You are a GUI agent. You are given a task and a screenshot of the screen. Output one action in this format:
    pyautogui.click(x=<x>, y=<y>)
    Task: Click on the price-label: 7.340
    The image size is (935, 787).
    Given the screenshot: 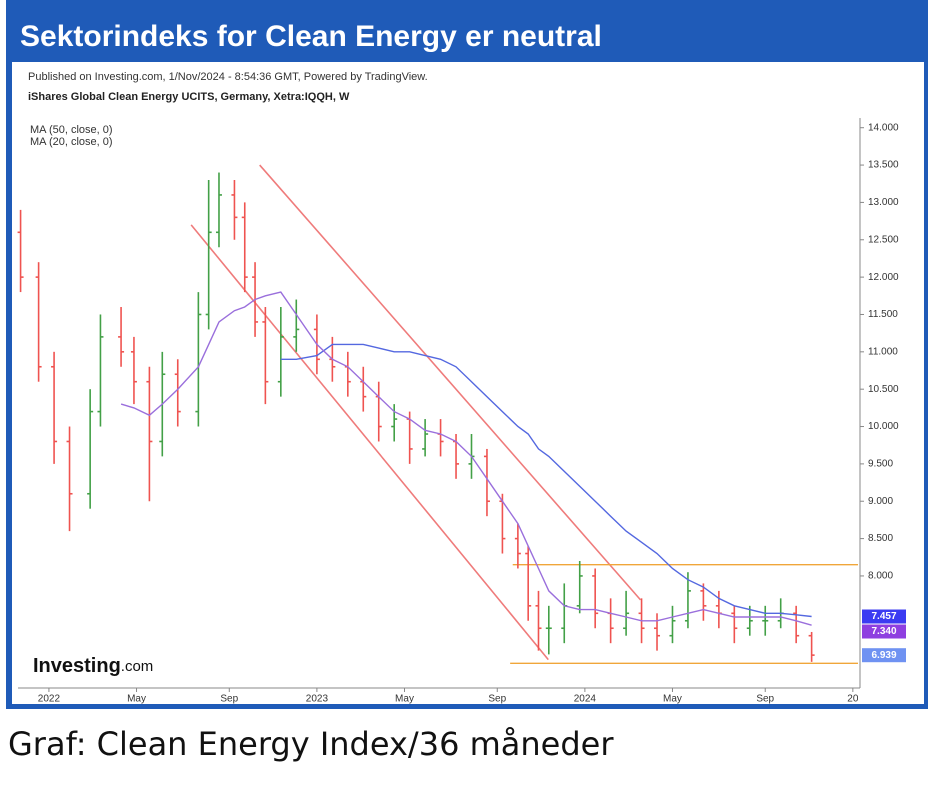 What is the action you would take?
    pyautogui.click(x=883, y=631)
    